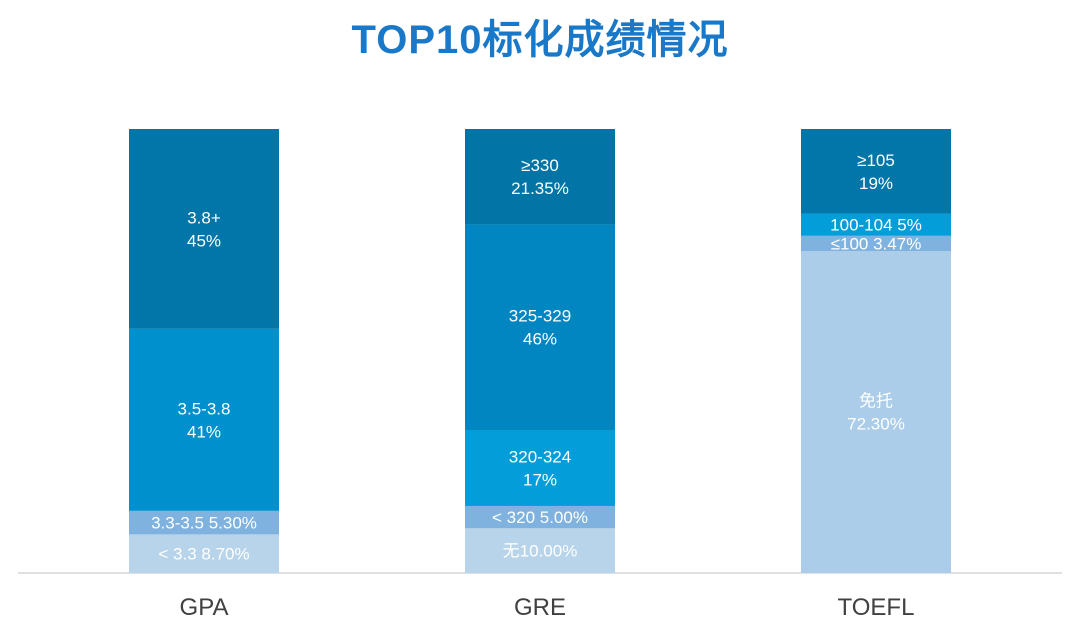 This screenshot has height=631, width=1080. What do you see at coordinates (876, 401) in the screenshot?
I see `data-label-toefl-0-0: 免托` at bounding box center [876, 401].